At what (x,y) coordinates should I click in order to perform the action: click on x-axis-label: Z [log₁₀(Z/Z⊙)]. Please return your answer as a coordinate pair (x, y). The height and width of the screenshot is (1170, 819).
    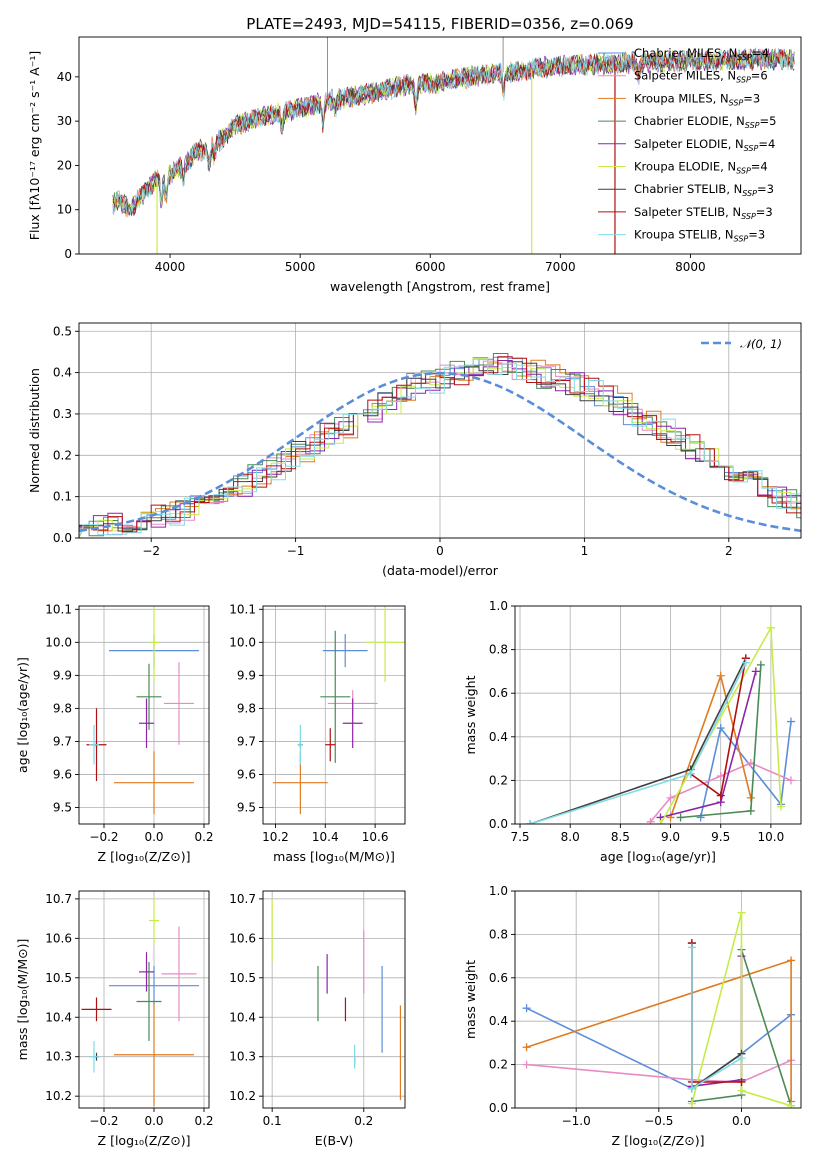
    Looking at the image, I should click on (658, 1140).